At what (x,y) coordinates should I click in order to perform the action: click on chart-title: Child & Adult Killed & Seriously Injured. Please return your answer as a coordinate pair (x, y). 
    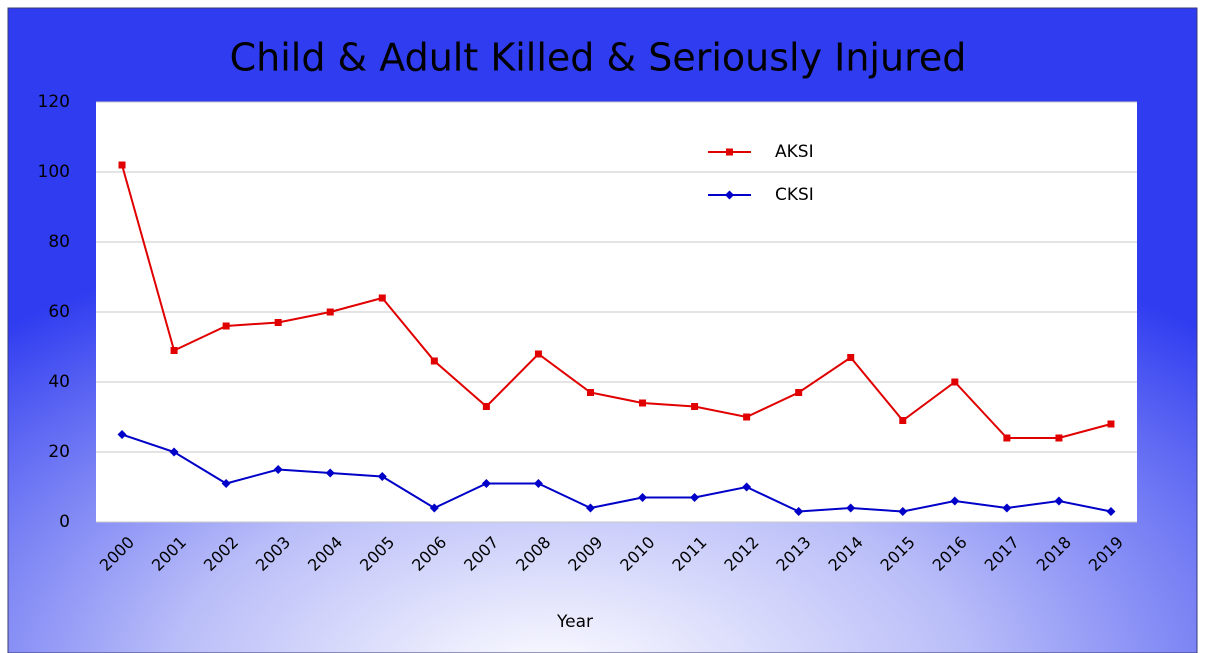
    Looking at the image, I should click on (598, 58).